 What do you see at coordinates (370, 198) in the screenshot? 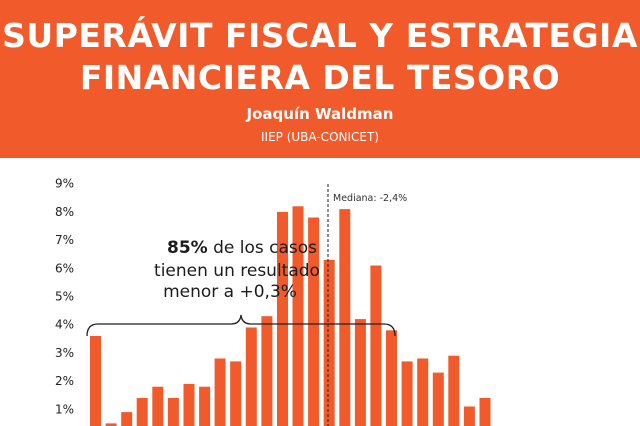
I see `median-label: Mediana: -2,4%` at bounding box center [370, 198].